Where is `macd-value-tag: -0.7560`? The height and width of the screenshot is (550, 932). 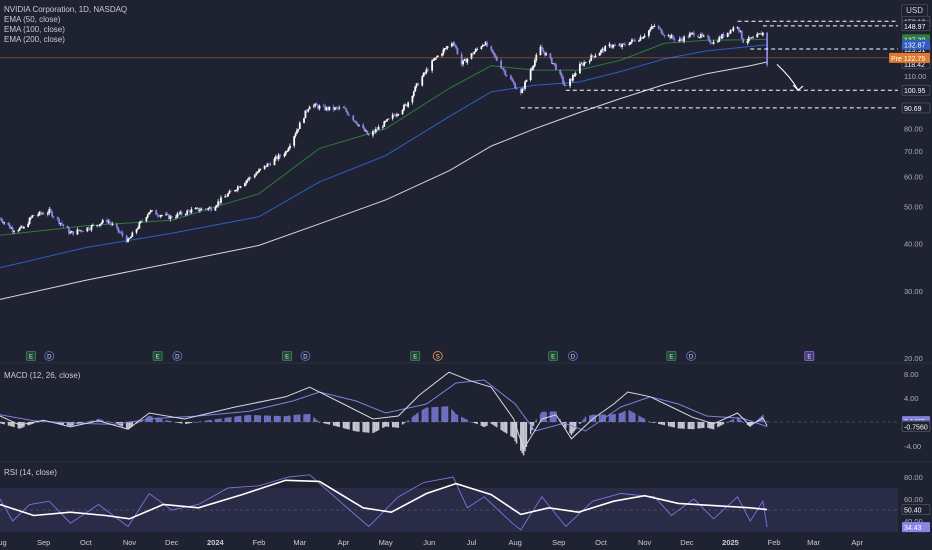
macd-value-tag: -0.7560 is located at coordinates (916, 426).